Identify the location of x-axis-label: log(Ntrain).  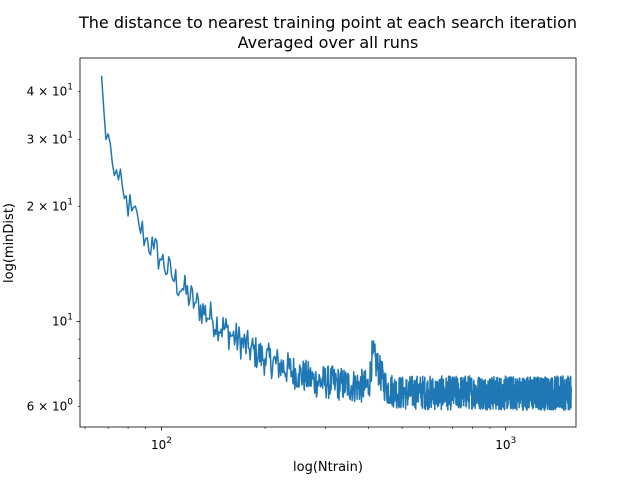
(328, 467).